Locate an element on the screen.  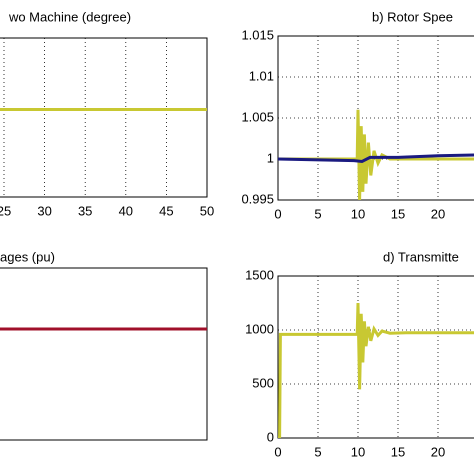
y-tick-label: 0.995 is located at coordinates (257, 198).